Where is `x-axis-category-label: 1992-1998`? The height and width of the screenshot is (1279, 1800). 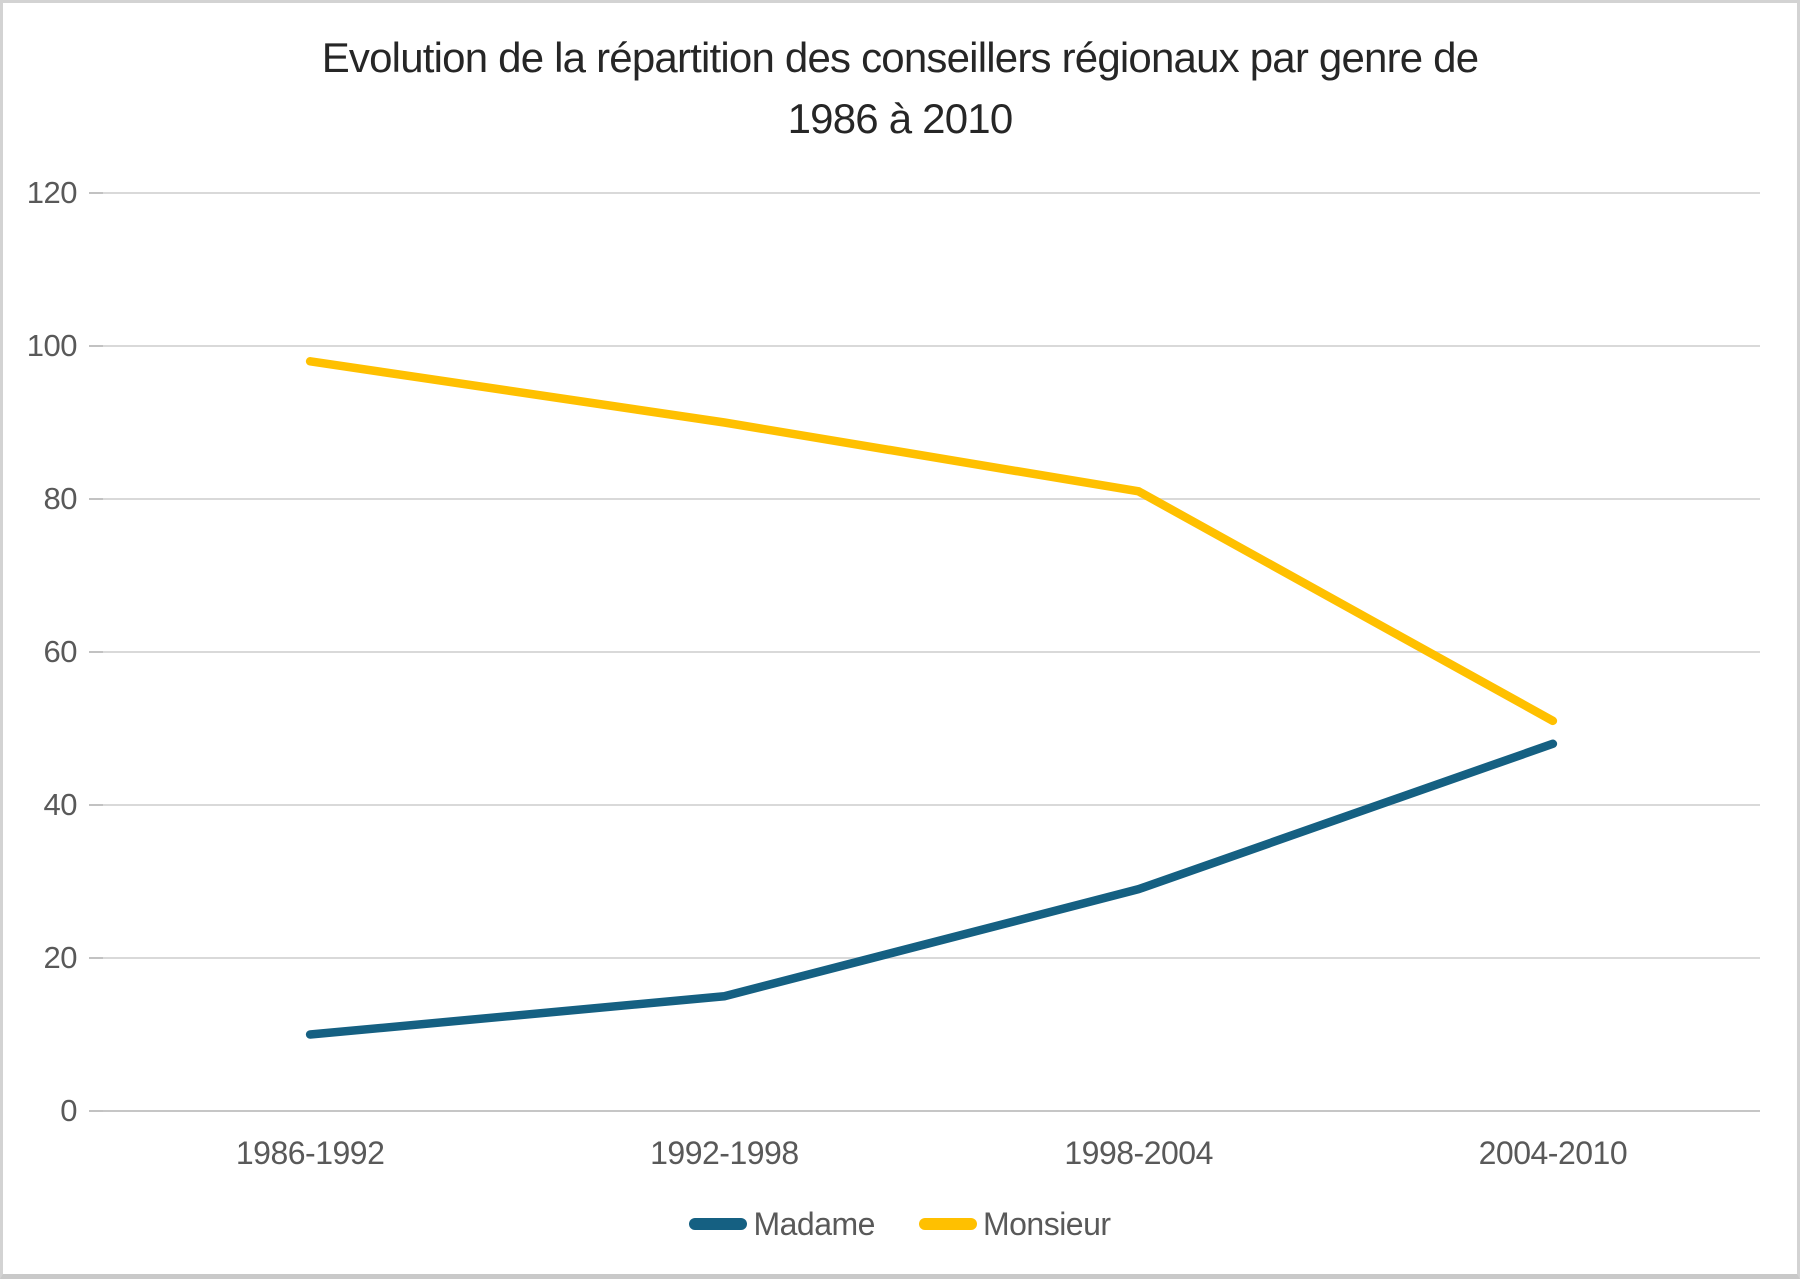
x-axis-category-label: 1992-1998 is located at coordinates (724, 1153).